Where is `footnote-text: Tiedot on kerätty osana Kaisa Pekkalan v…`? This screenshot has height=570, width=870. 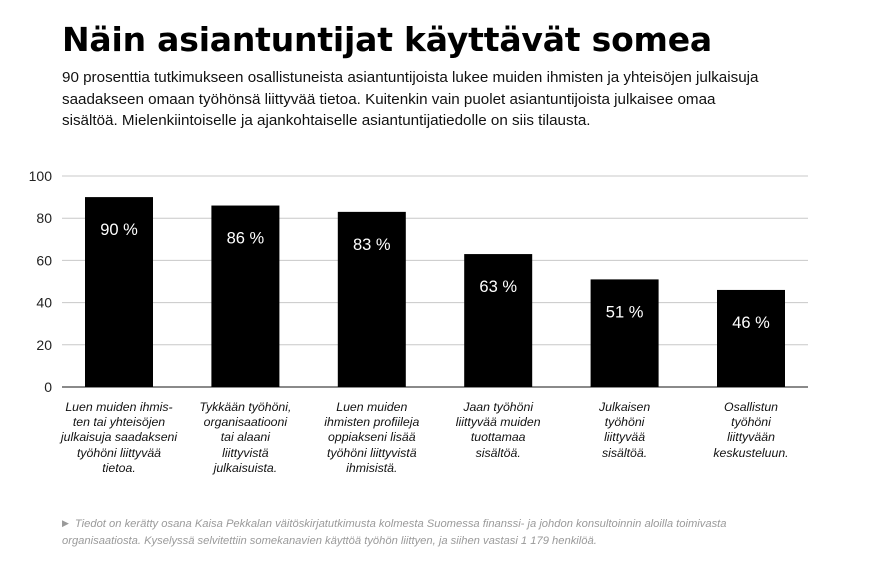 footnote-text: Tiedot on kerätty osana Kaisa Pekkalan v… is located at coordinates (394, 532).